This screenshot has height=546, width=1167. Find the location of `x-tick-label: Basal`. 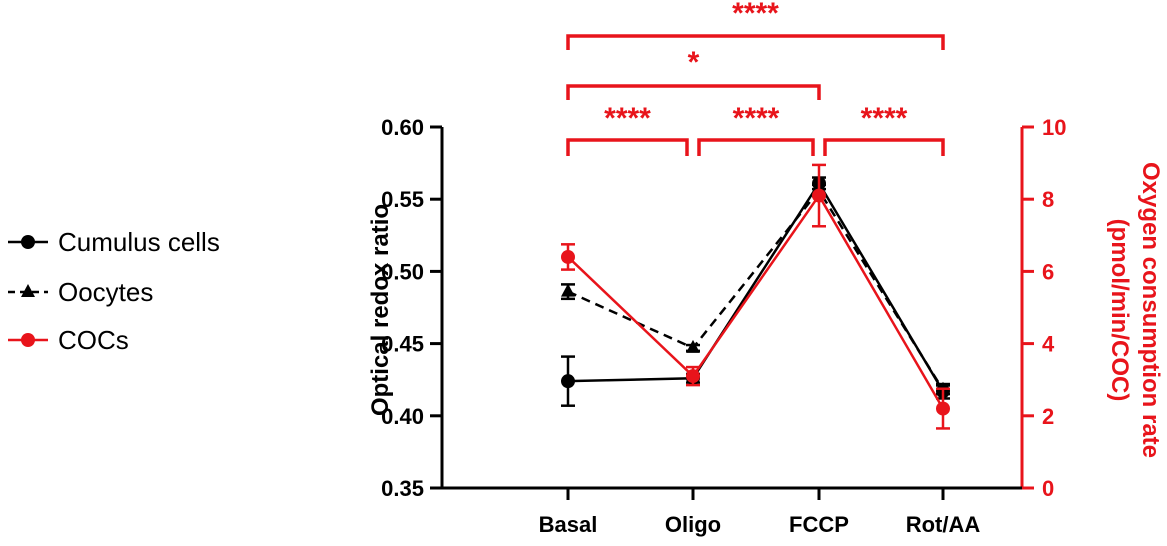

x-tick-label: Basal is located at coordinates (568, 524).